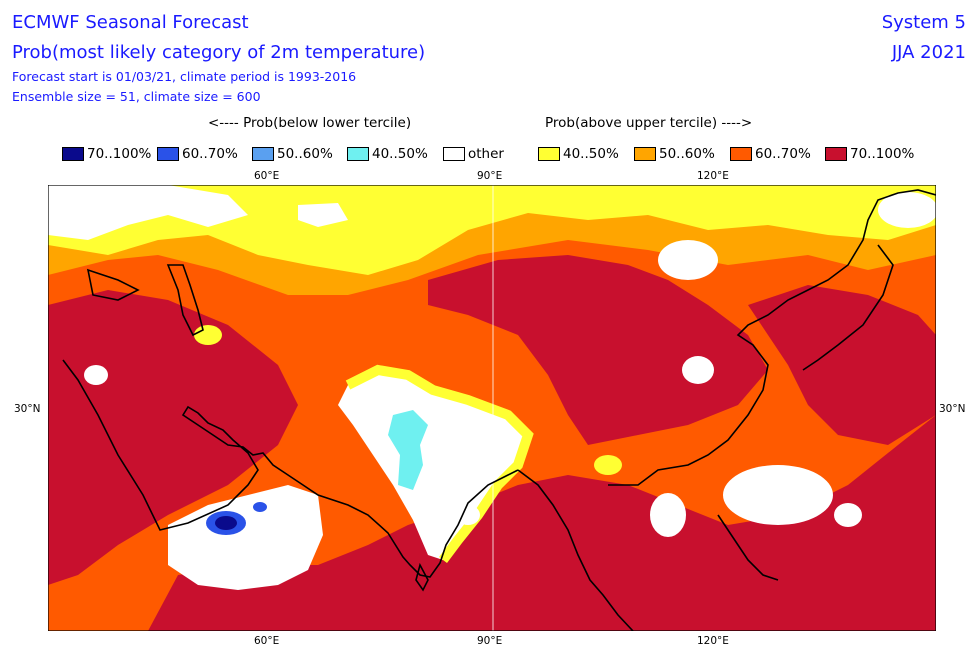 The width and height of the screenshot is (980, 656). What do you see at coordinates (136, 96) in the screenshot?
I see `ensemble-size-text: Ensemble size = 51, climate size = 600` at bounding box center [136, 96].